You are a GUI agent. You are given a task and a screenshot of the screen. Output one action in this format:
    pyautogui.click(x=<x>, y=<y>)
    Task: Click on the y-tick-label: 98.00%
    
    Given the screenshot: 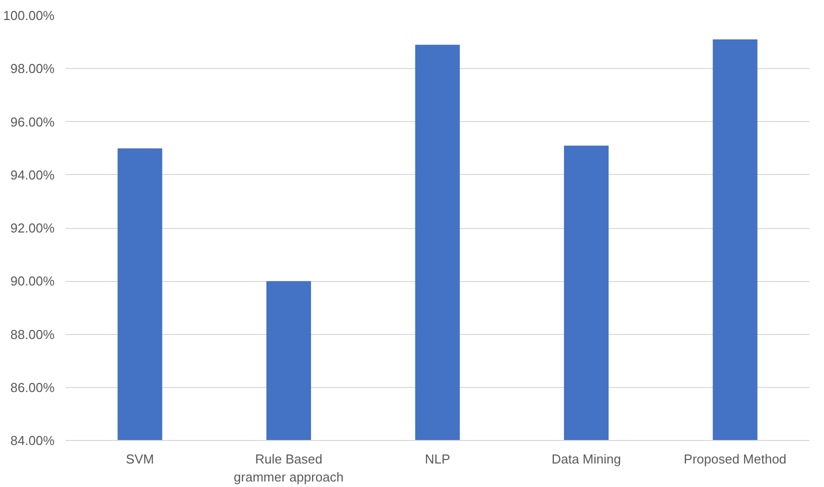 What is the action you would take?
    pyautogui.click(x=32, y=68)
    